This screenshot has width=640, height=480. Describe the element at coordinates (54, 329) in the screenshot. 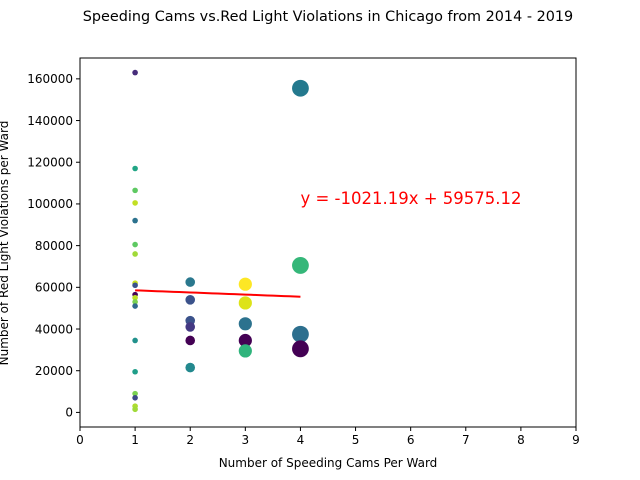

I see `y-tick-label: 40000` at that location.